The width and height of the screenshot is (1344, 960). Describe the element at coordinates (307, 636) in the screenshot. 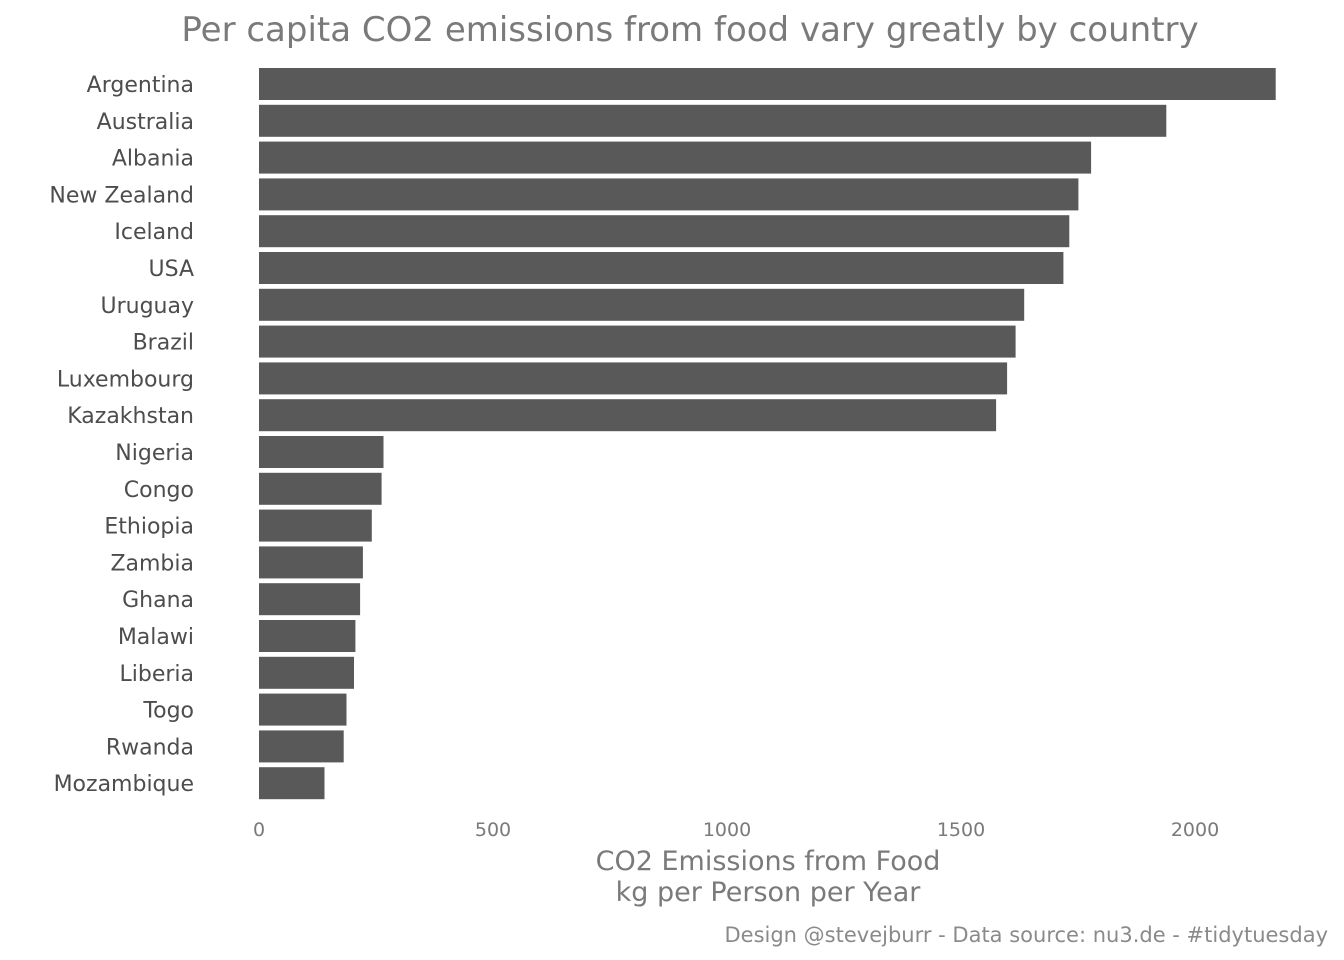

I see `bar-malawi` at that location.